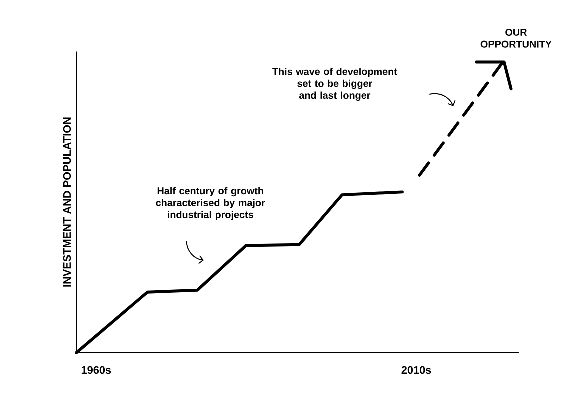  I want to click on annotation: This wave of development set to be bigger and last longer, so click(335, 85).